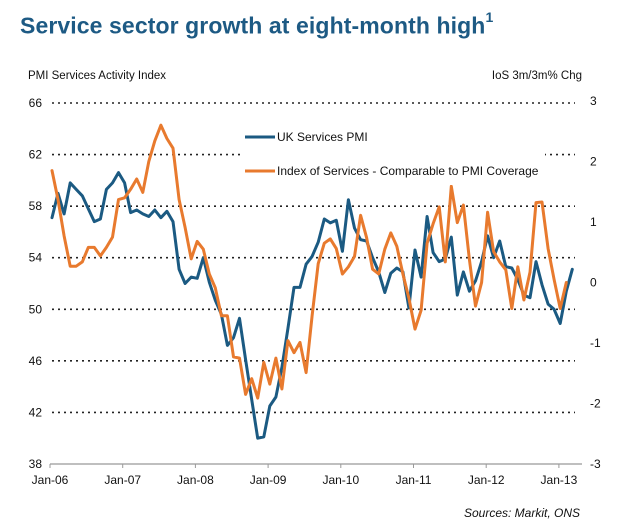 The width and height of the screenshot is (640, 530). I want to click on y-left-tick-label: 62, so click(36, 155).